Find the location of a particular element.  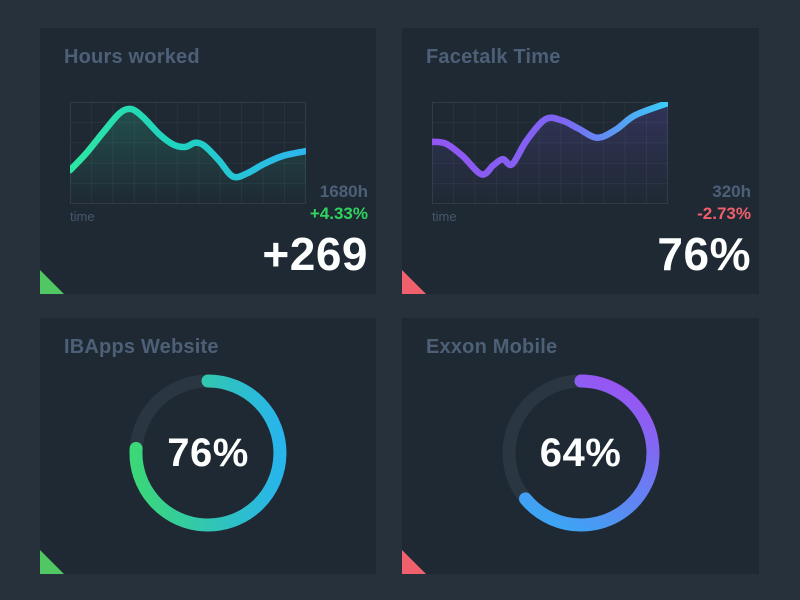

ibapps-progress-ring is located at coordinates (208, 453).